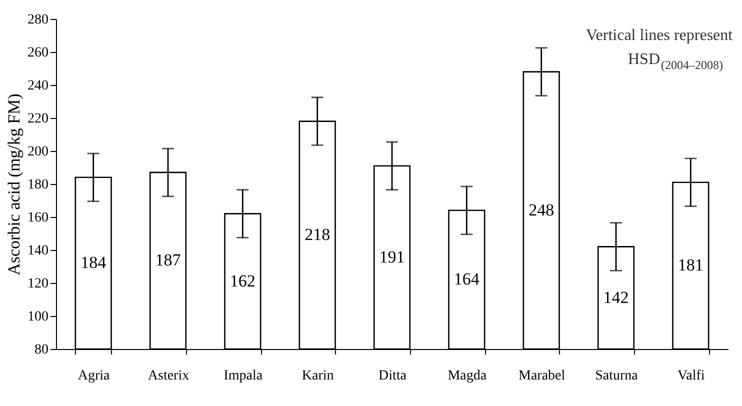 This screenshot has width=742, height=406. Describe the element at coordinates (41, 350) in the screenshot. I see `y-tick-label: 80` at that location.